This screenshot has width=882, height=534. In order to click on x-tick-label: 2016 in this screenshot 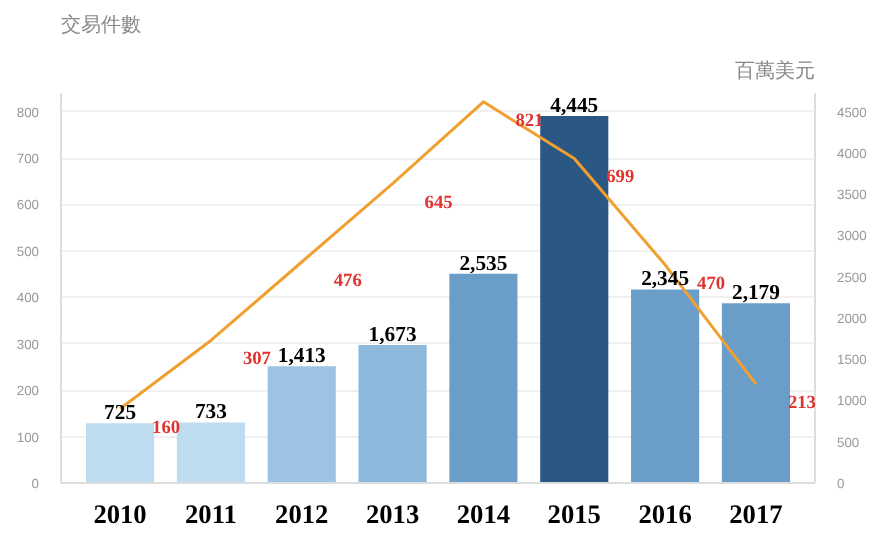, I will do `click(665, 514)`.